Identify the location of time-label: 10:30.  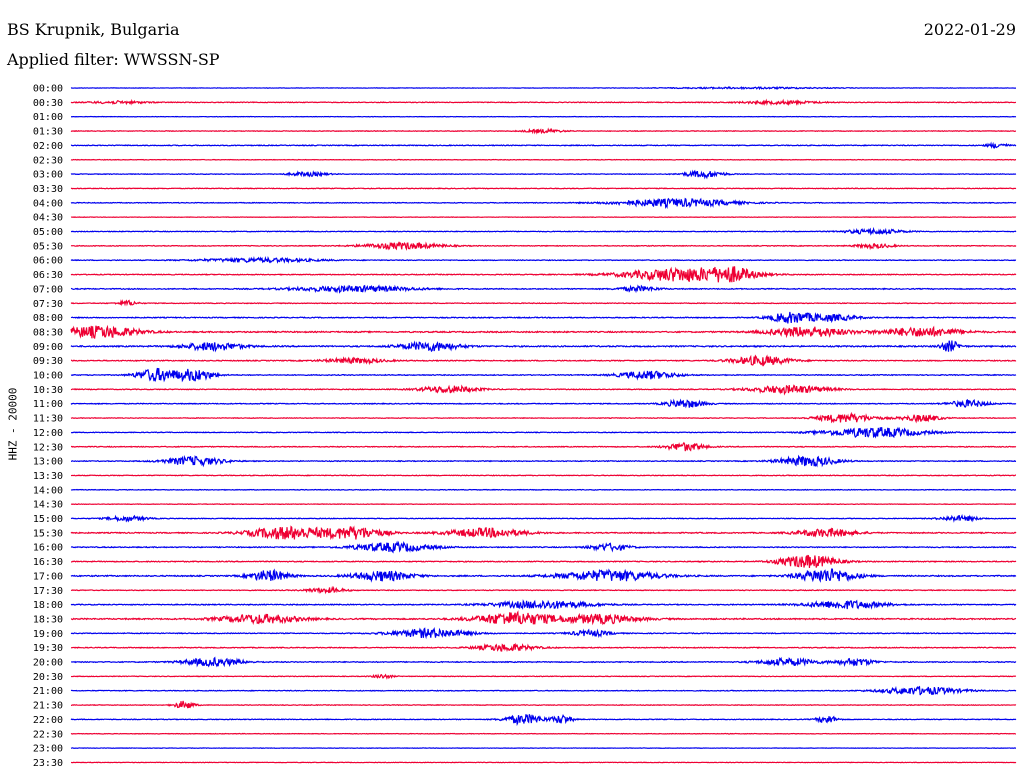
(48, 390).